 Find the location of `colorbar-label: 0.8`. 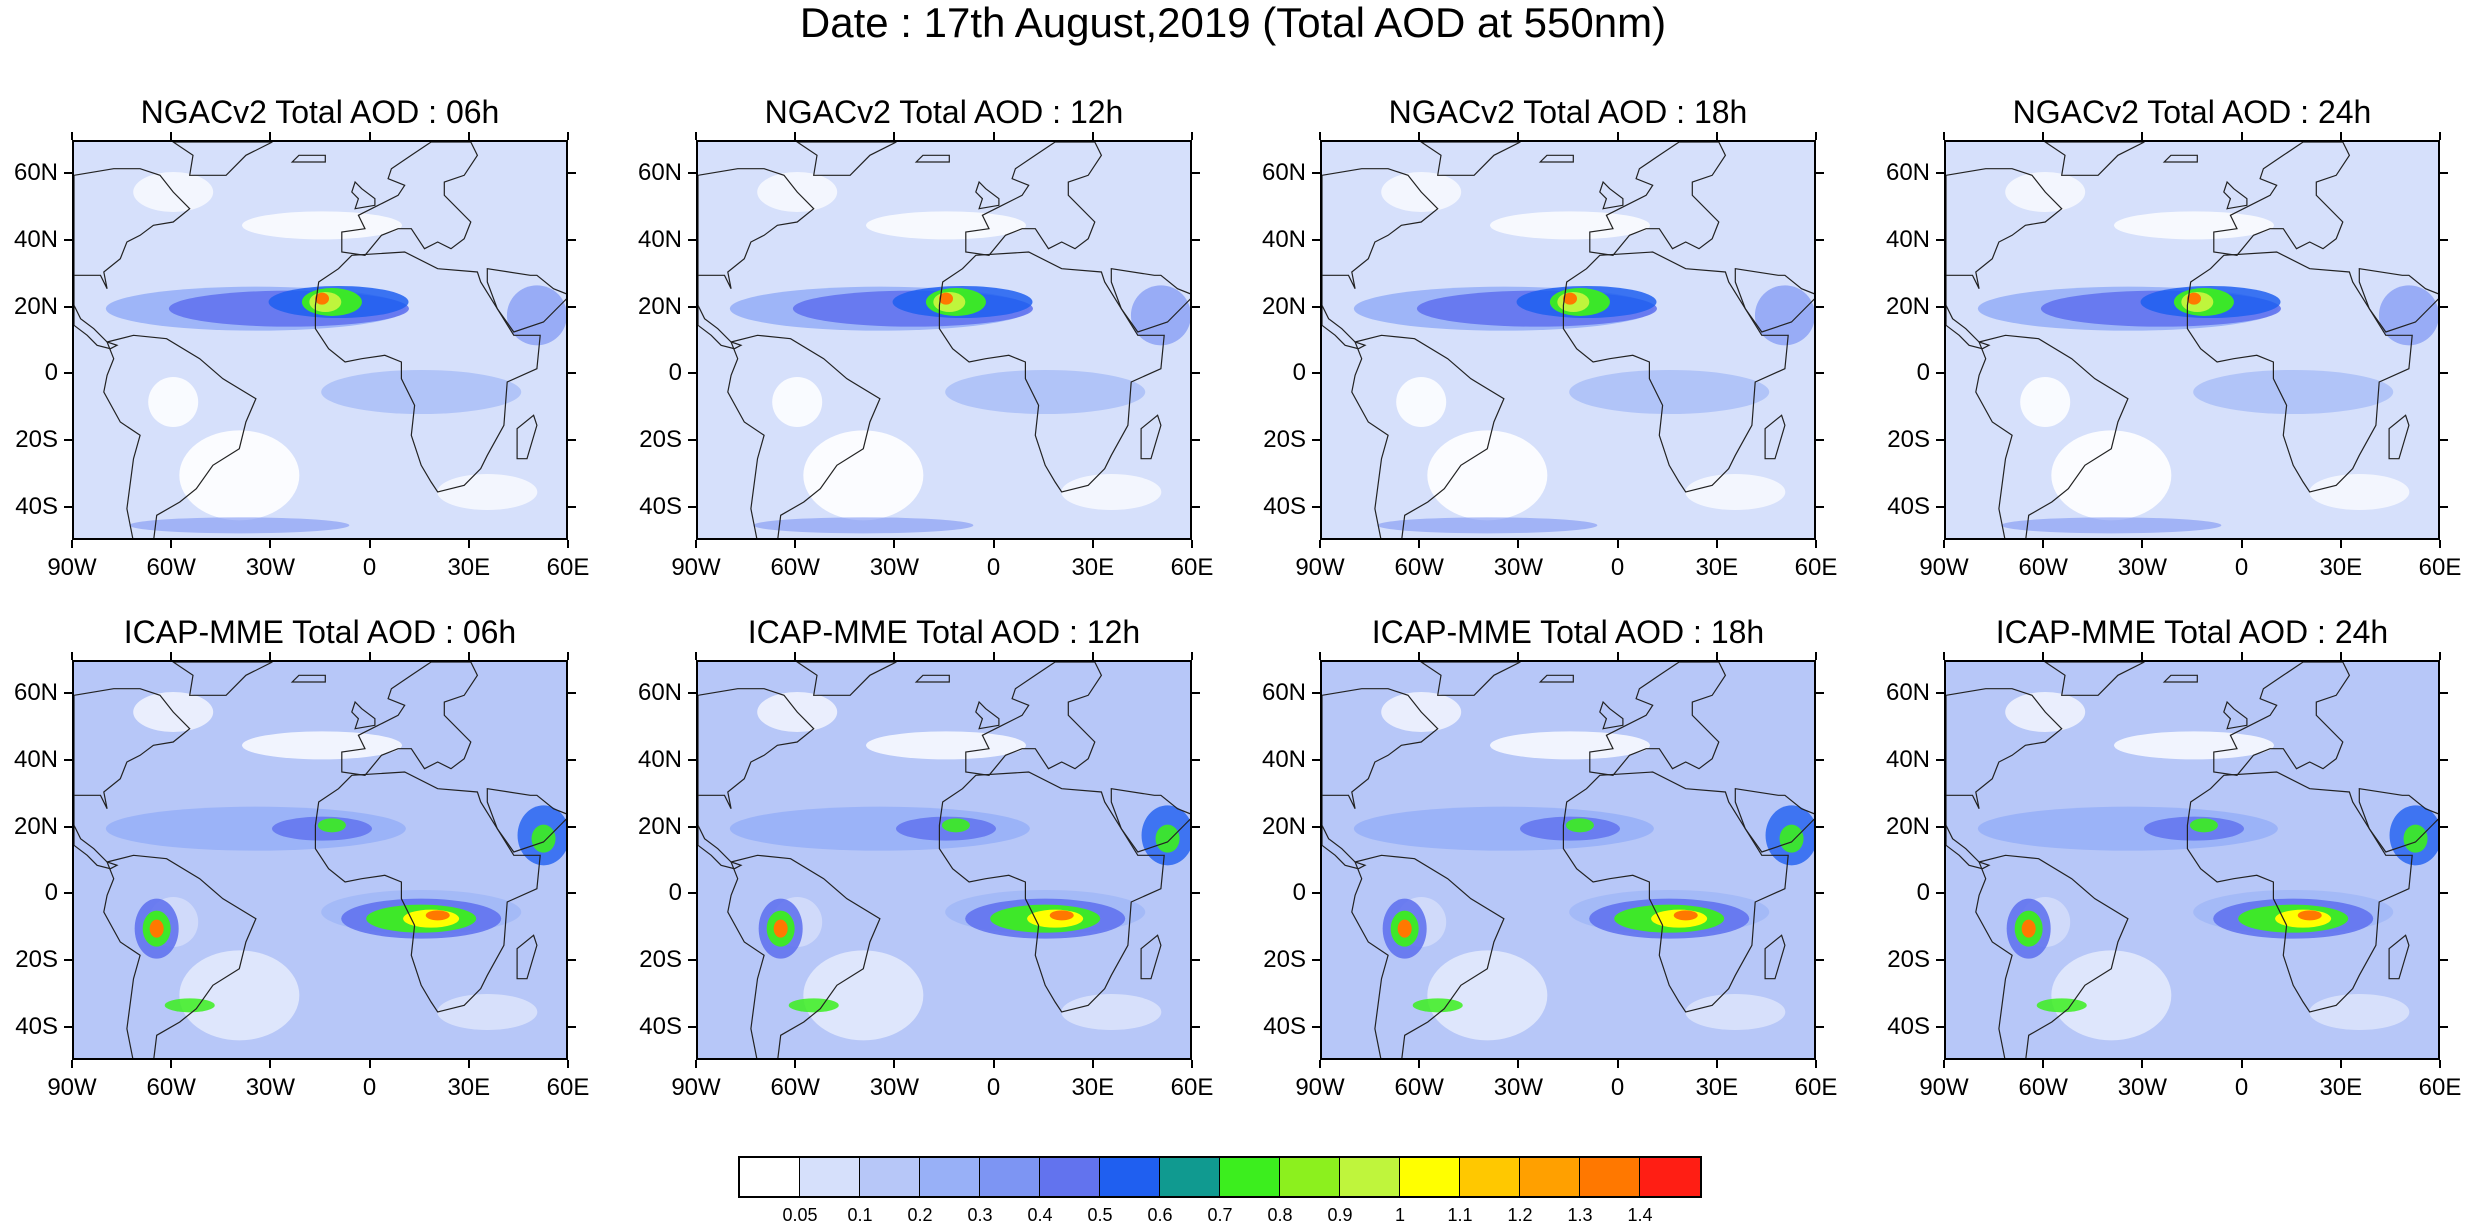

colorbar-label: 0.8 is located at coordinates (1280, 1215).